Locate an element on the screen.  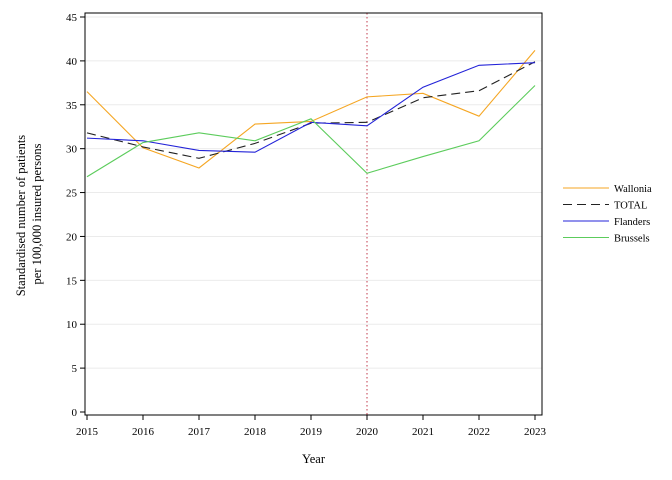
legend-label-brussels: Brussels is located at coordinates (632, 239).